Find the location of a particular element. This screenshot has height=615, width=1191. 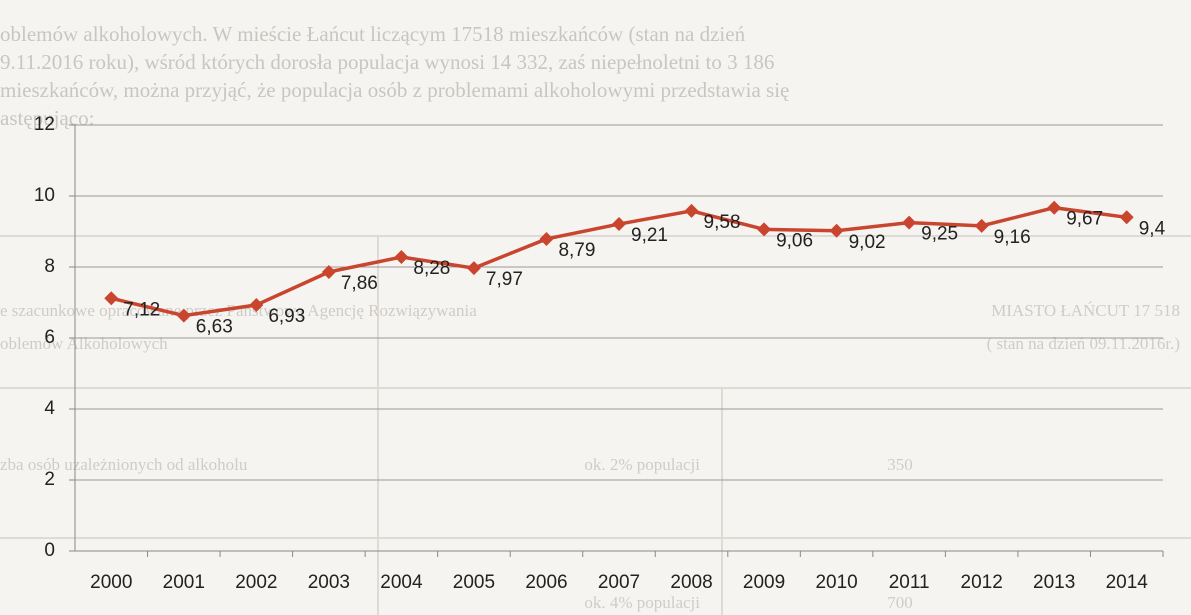

x-tick-label: 2005 is located at coordinates (474, 582).